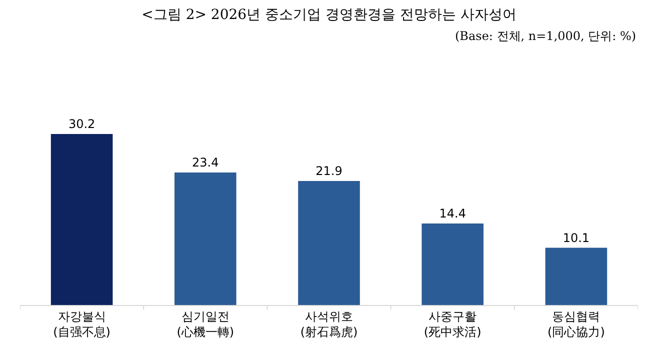 The width and height of the screenshot is (658, 361). I want to click on x-tick-label: 사석위호 (射石爲虎), so click(329, 324).